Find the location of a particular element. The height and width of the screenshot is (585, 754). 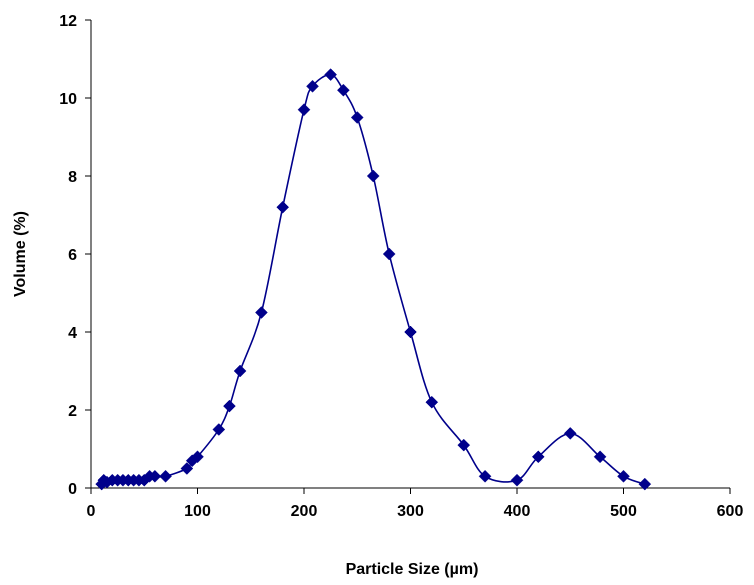

x-tick-labels: 0 100 200 300 400 500 600 is located at coordinates (415, 511).